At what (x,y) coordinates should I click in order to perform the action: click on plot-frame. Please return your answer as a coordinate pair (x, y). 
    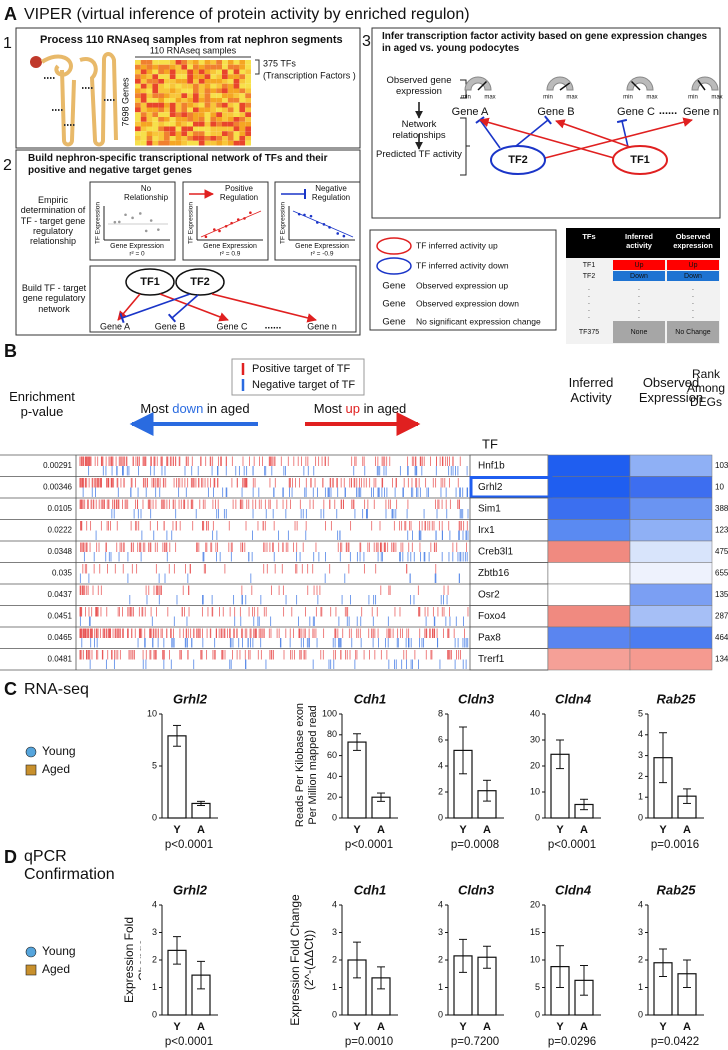
    Looking at the image, I should click on (317, 221).